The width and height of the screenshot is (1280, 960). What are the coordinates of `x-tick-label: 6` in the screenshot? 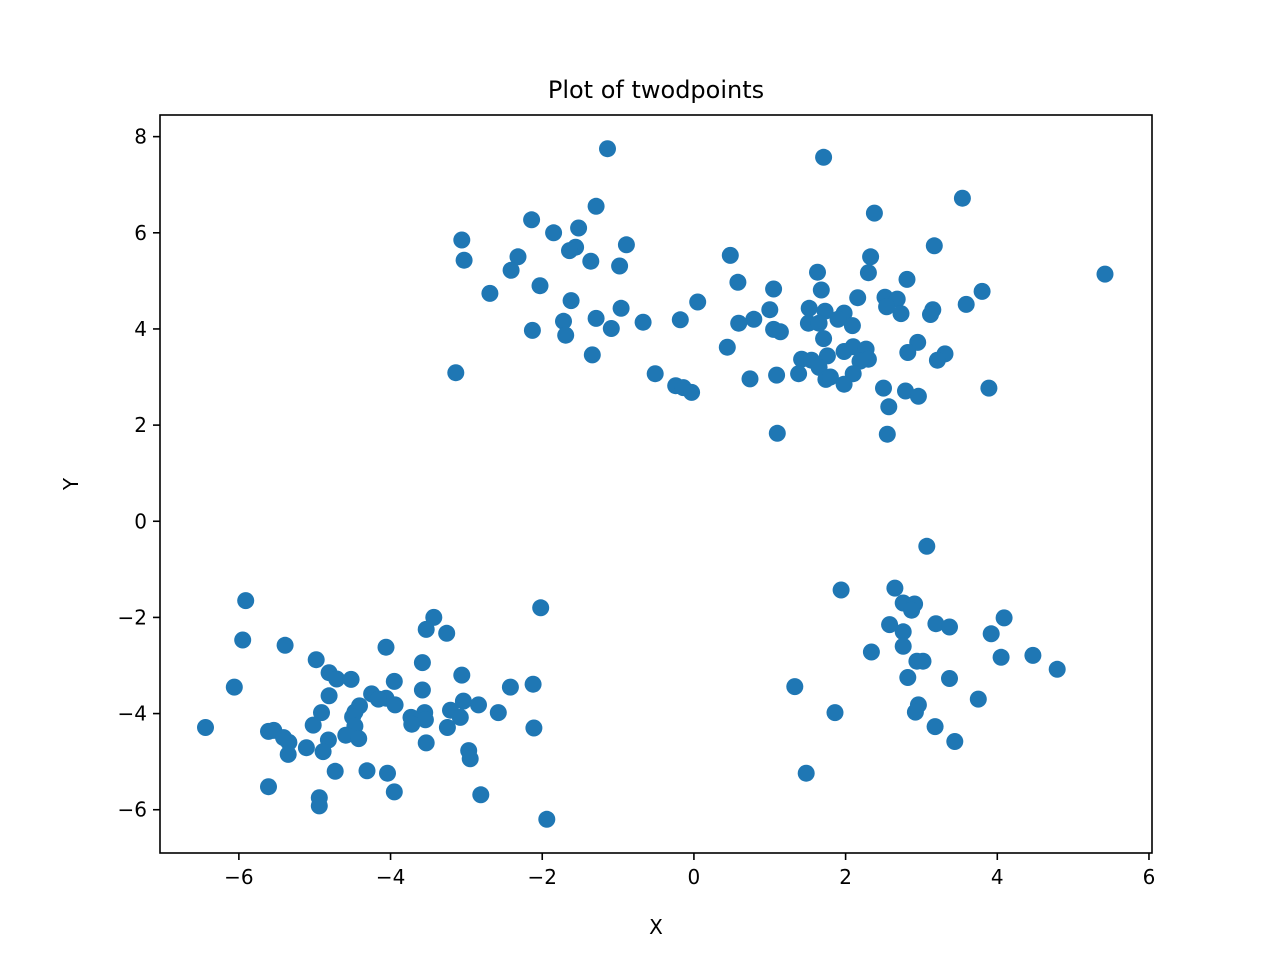 It's located at (1149, 877).